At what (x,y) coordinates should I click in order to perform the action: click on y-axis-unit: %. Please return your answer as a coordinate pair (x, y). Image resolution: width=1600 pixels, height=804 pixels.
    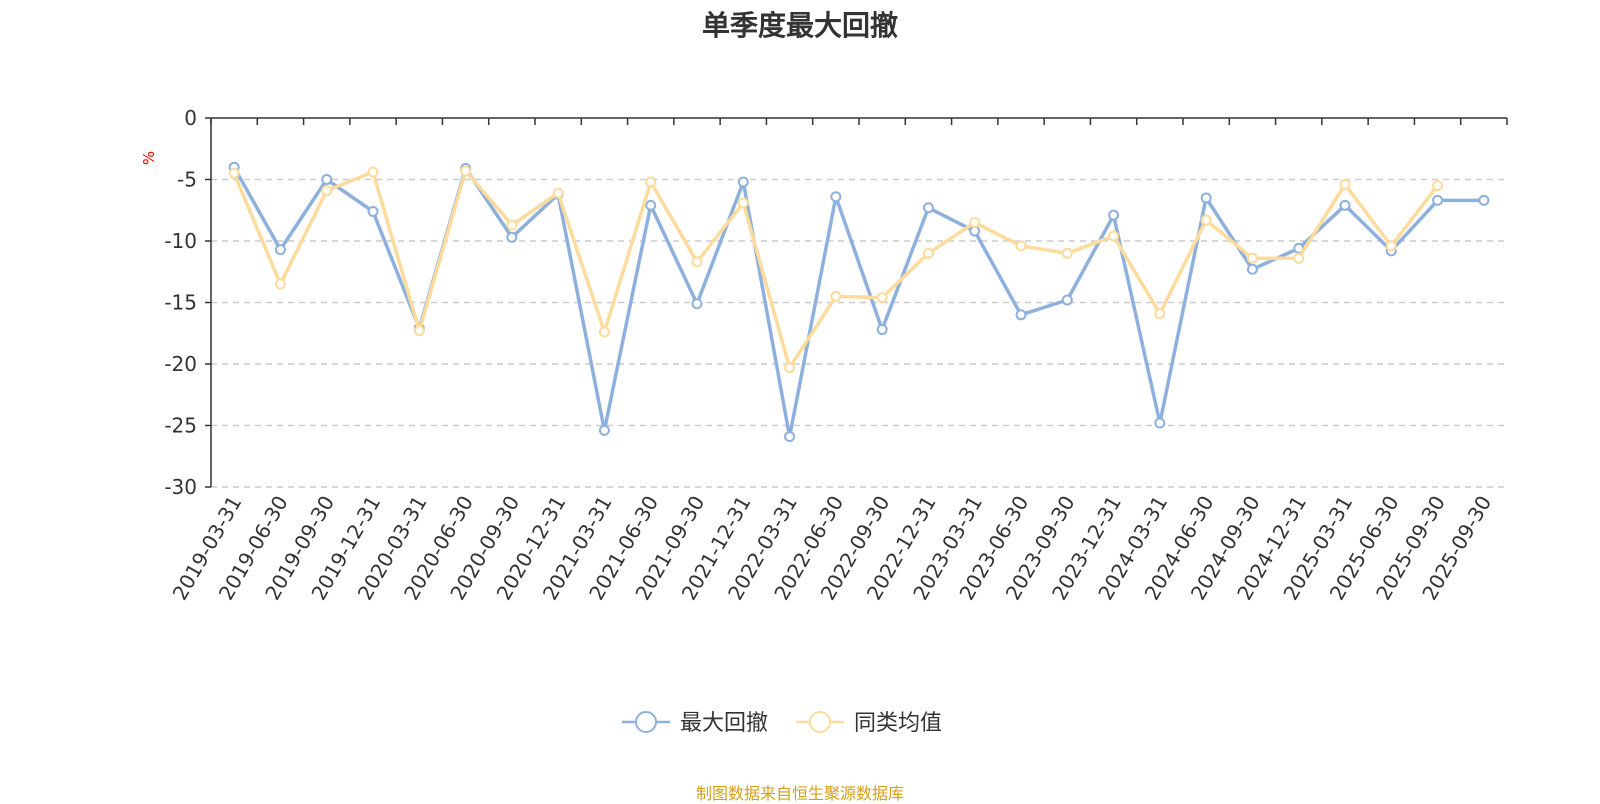
    Looking at the image, I should click on (149, 158).